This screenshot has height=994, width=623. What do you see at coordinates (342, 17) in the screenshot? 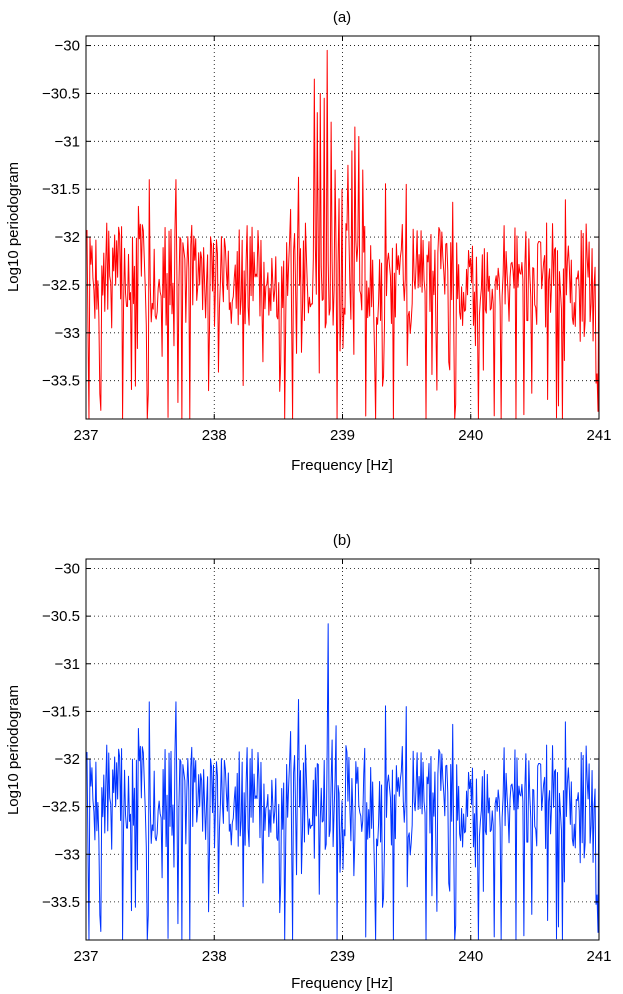
I see `chart-title: (a)` at bounding box center [342, 17].